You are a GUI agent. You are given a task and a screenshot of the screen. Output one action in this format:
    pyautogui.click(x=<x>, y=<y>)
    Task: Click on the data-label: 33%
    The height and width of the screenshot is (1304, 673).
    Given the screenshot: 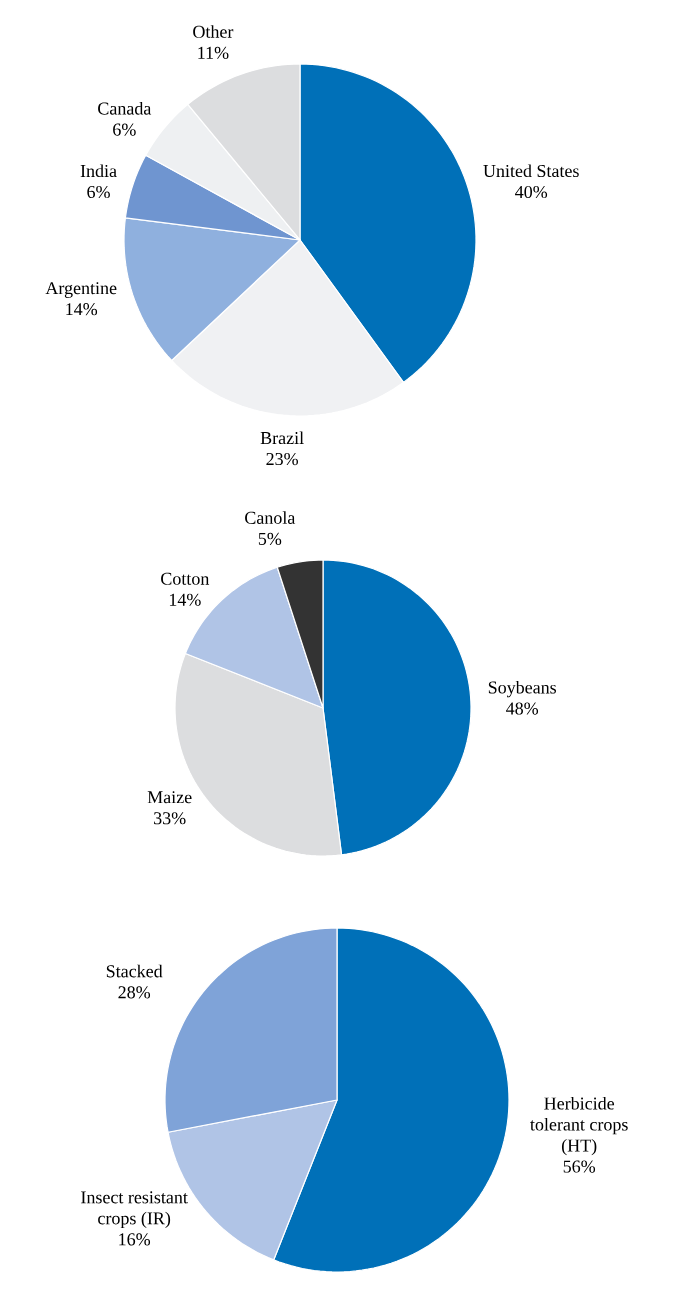 What is the action you would take?
    pyautogui.click(x=170, y=818)
    